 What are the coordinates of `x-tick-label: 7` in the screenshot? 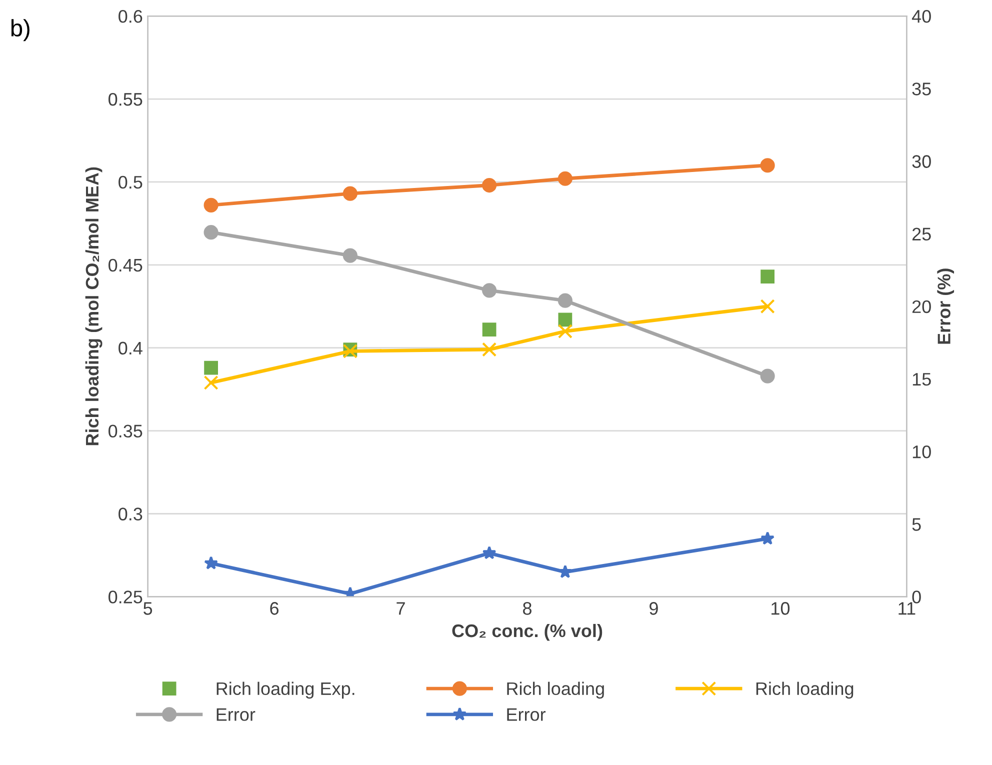 It's located at (400, 608).